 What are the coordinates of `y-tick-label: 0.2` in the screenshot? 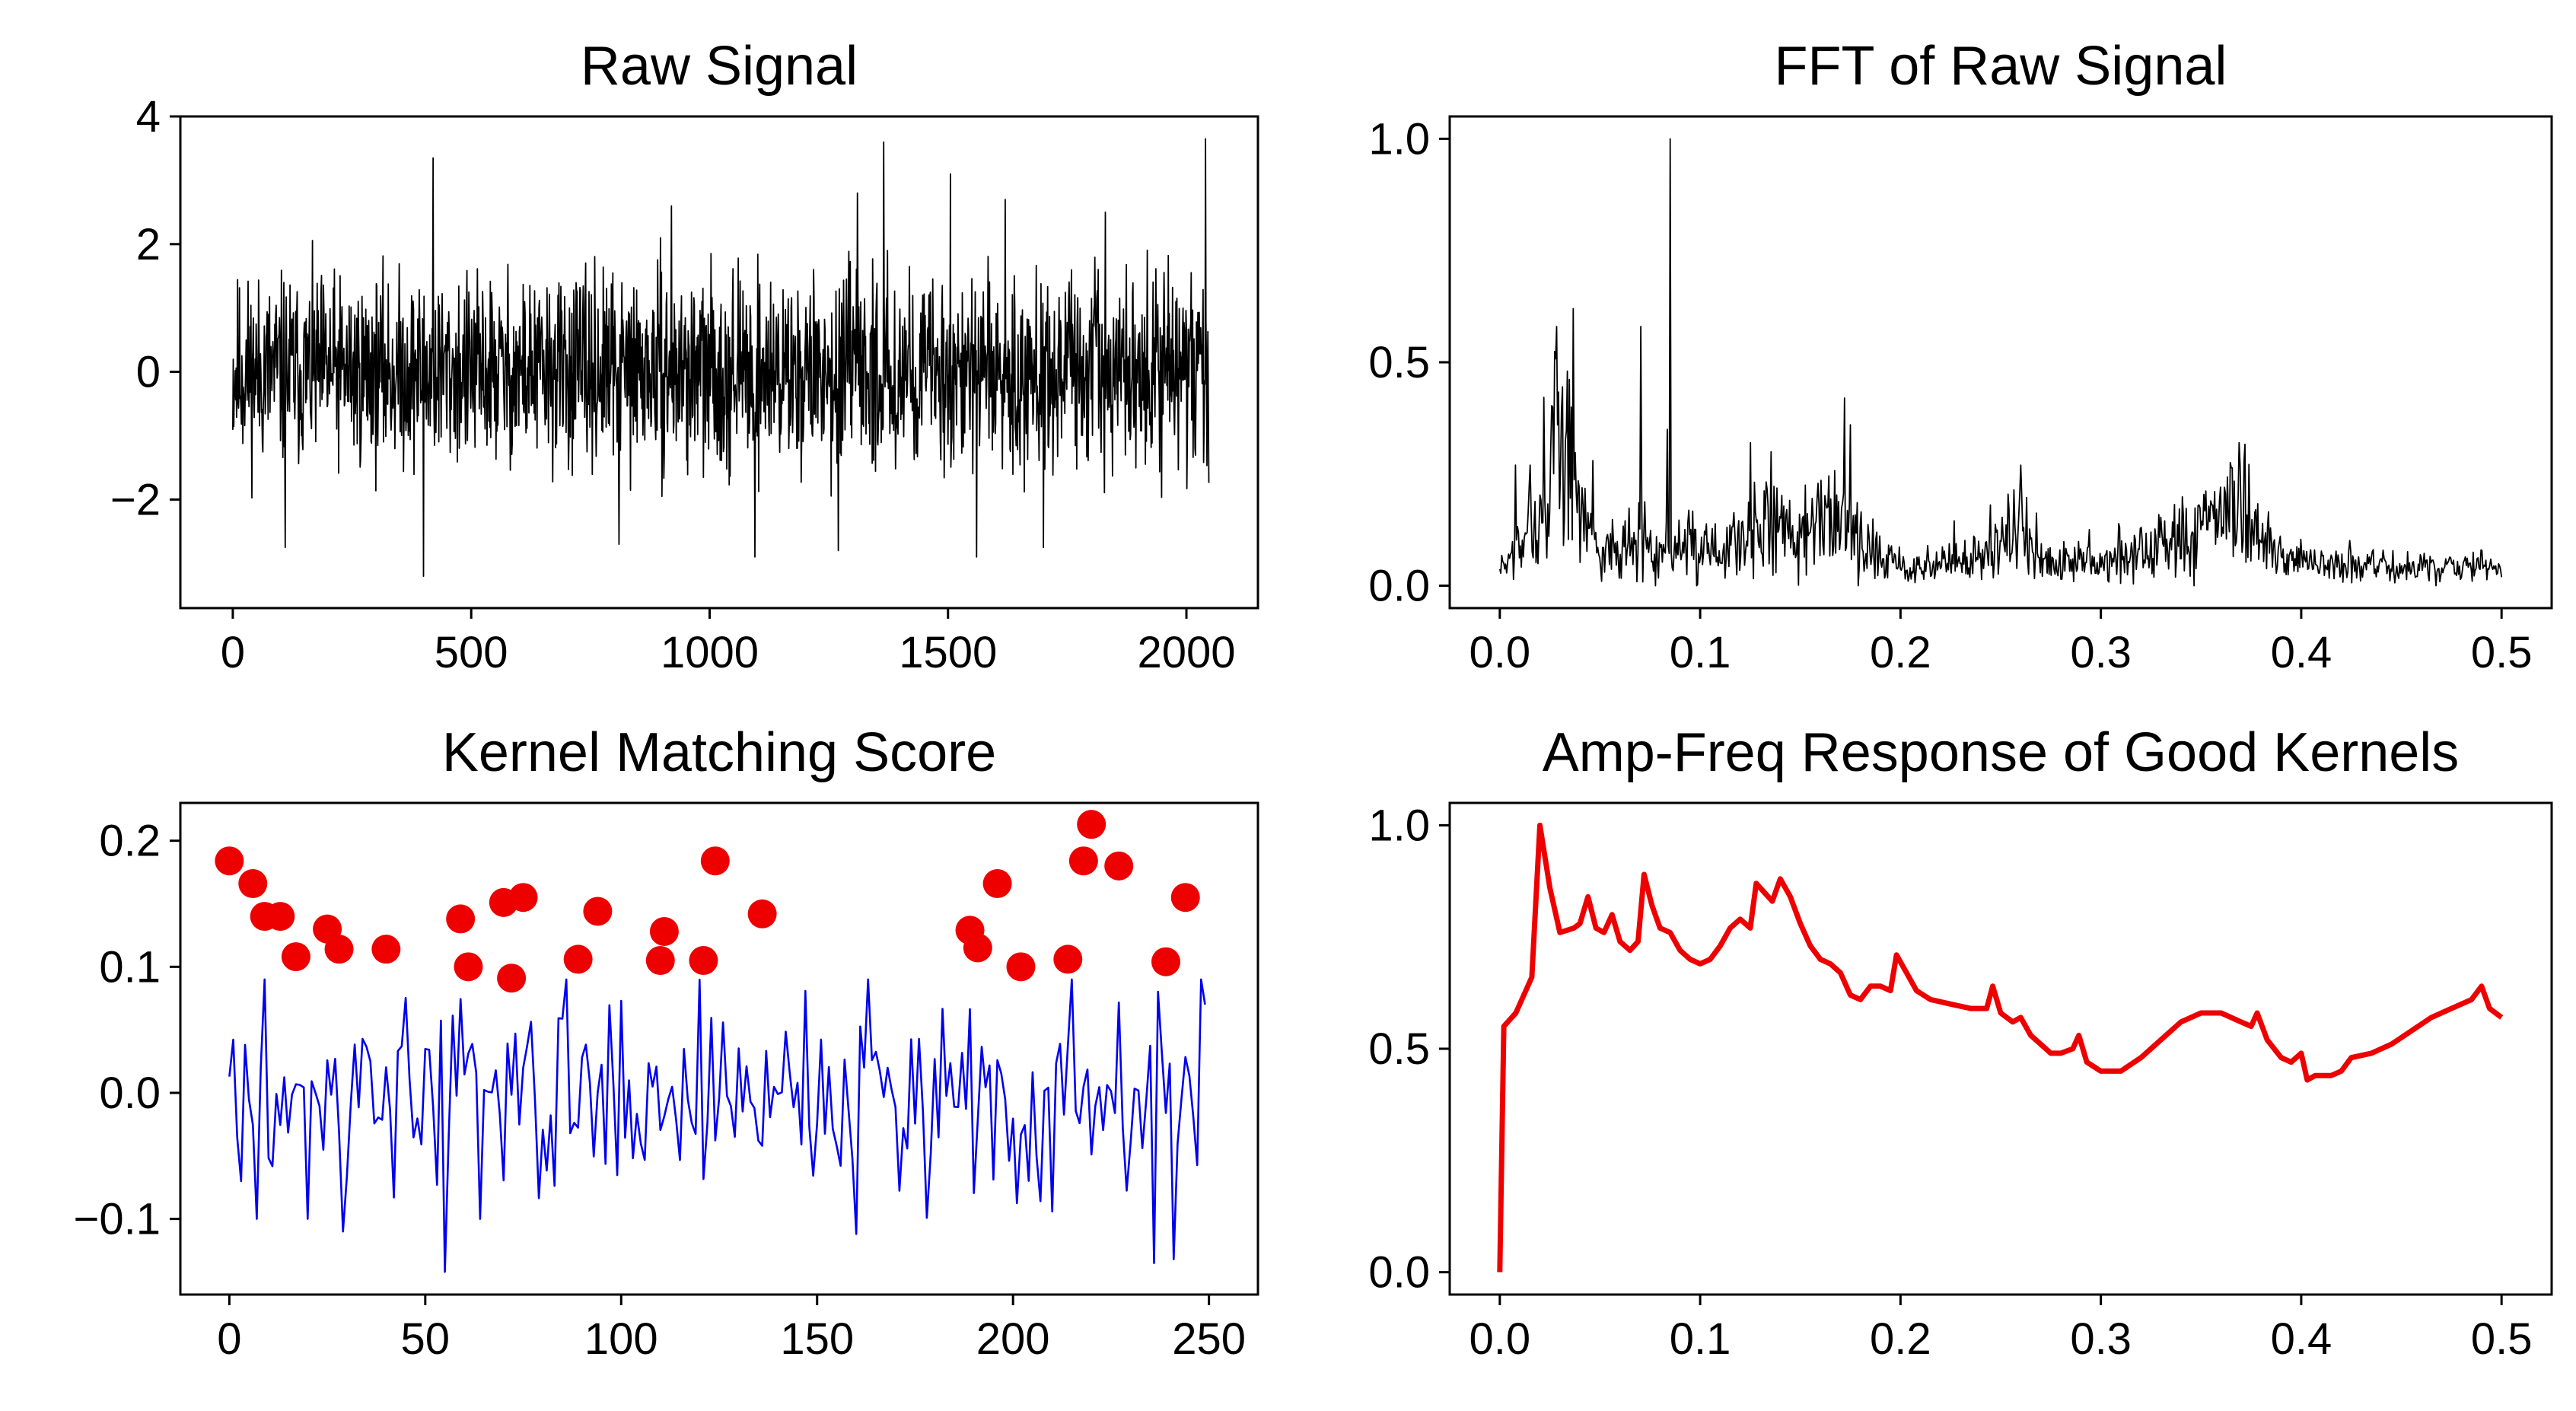 It's located at (130, 841).